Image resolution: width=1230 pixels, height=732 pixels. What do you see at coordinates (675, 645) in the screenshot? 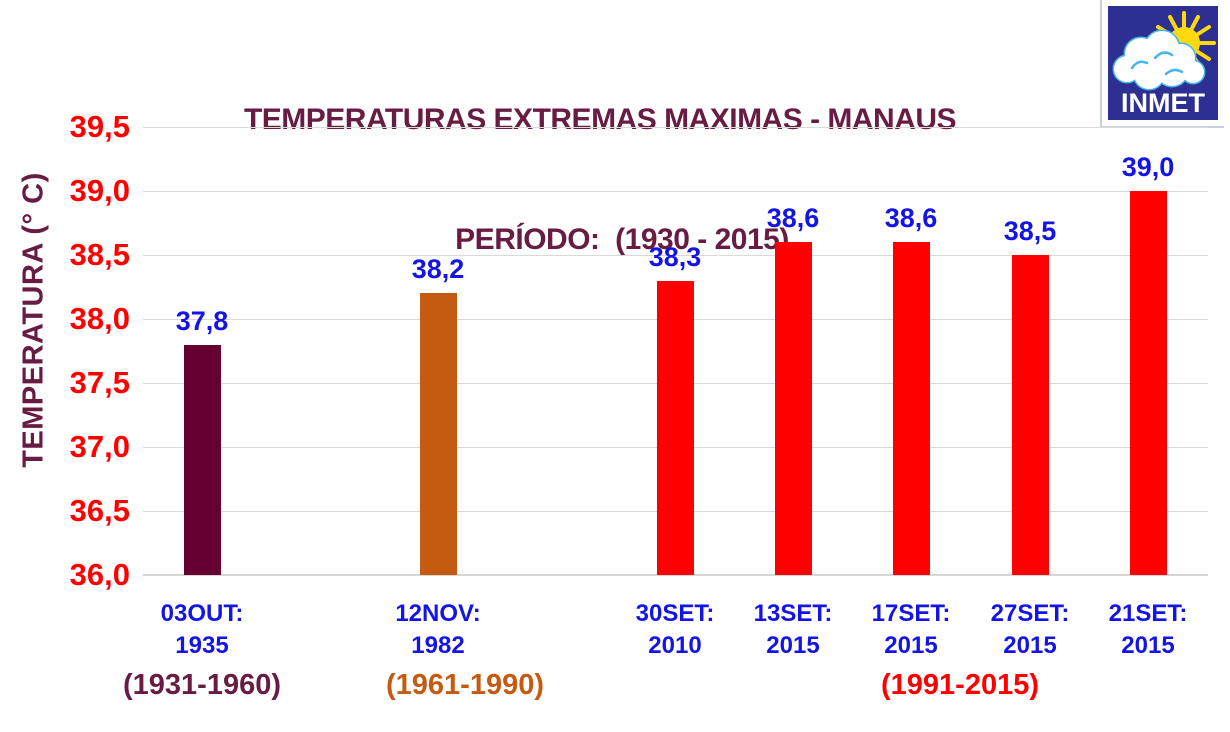
I see `x-tick-year: 2010` at bounding box center [675, 645].